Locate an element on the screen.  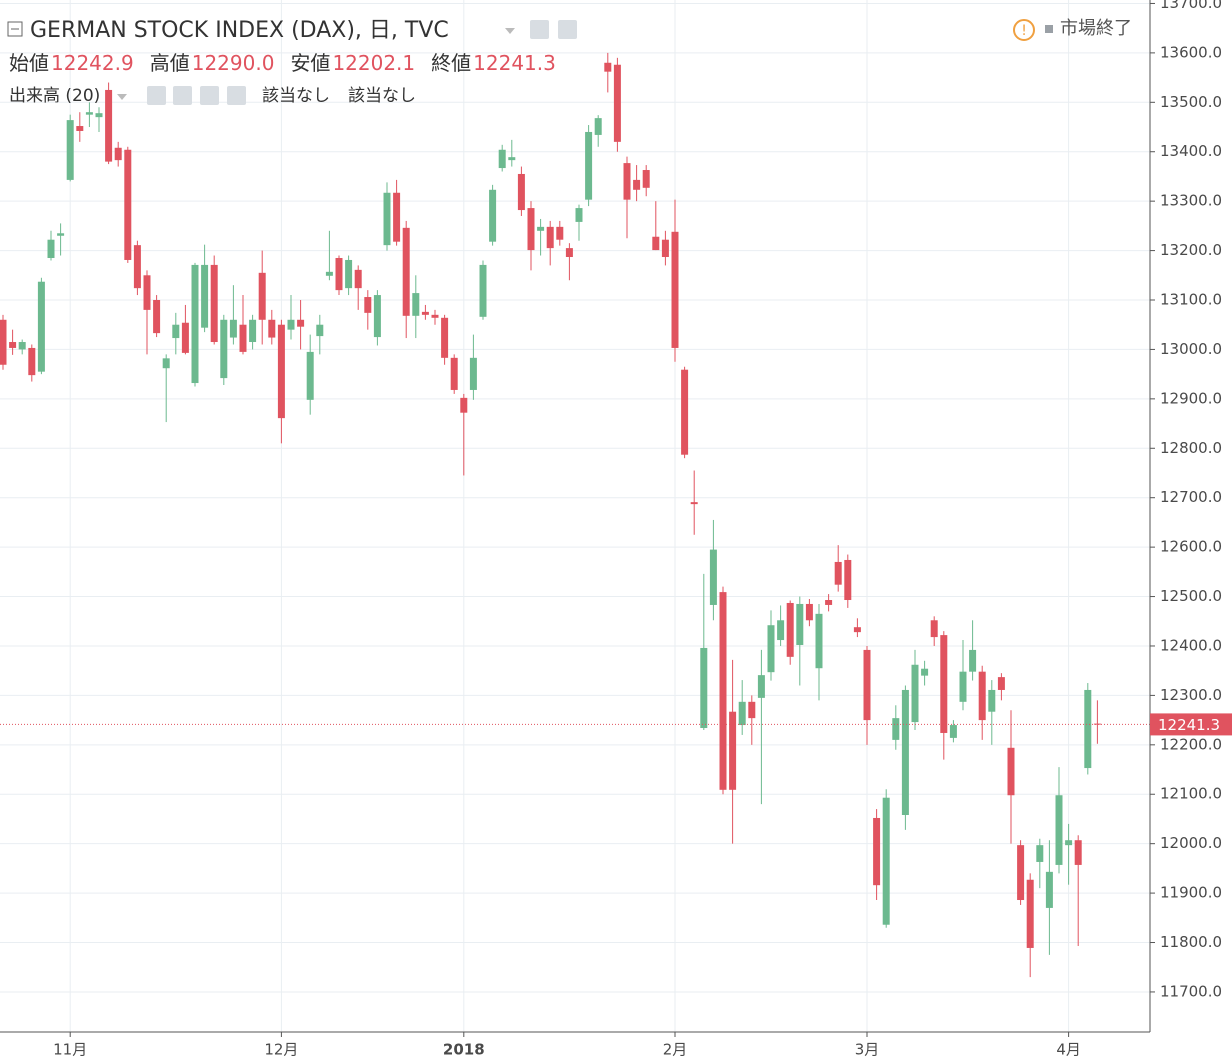
indicator-remove is located at coordinates (236, 95).